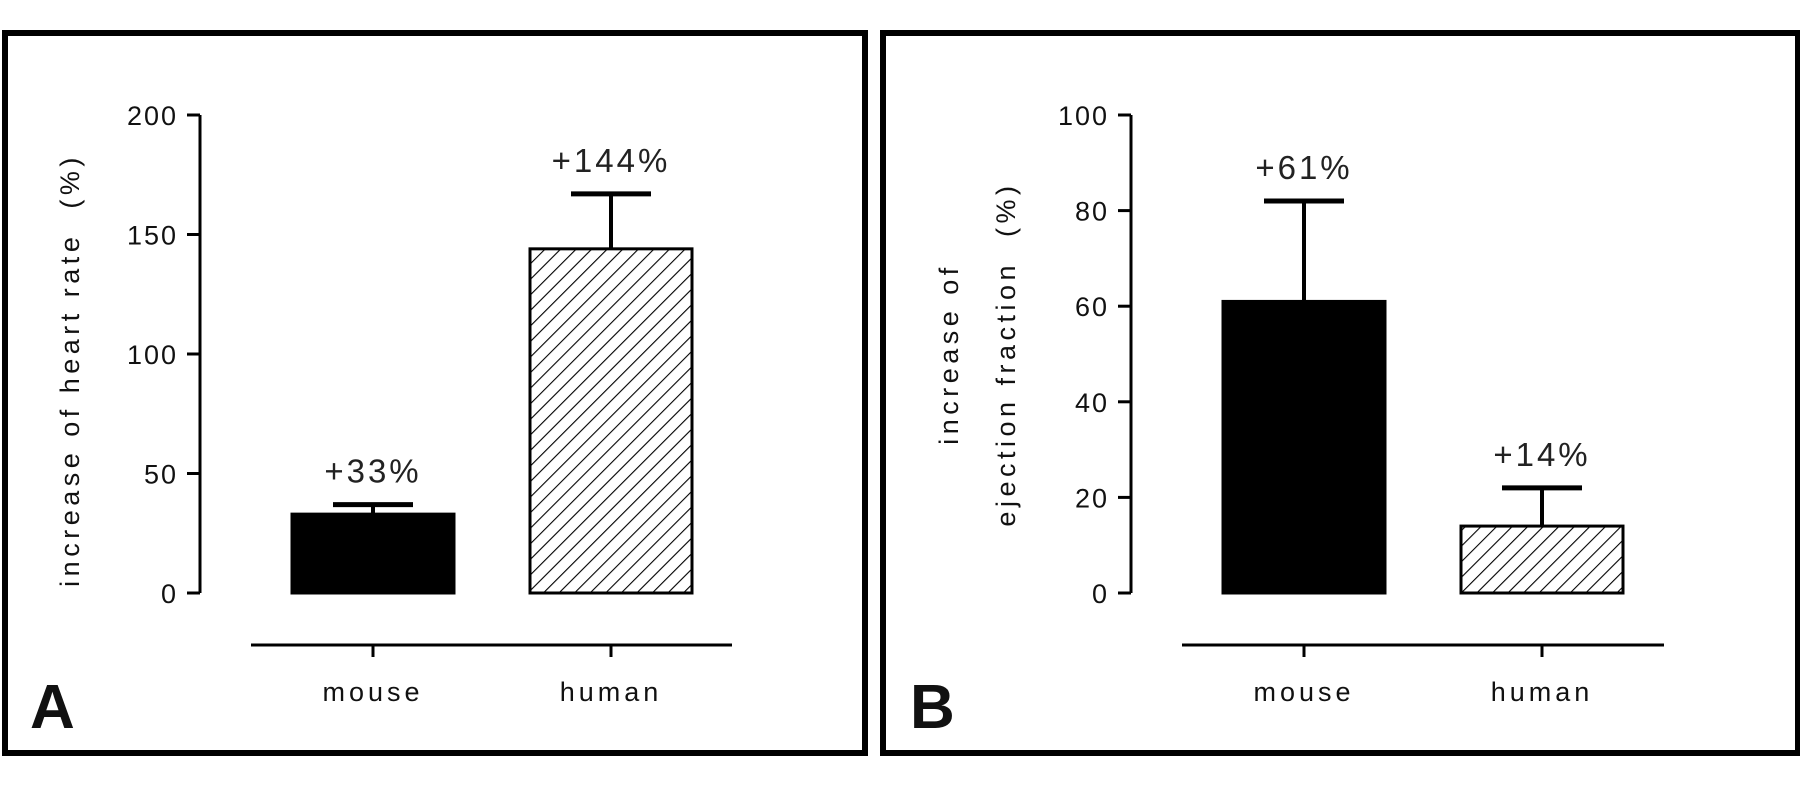 The image size is (1800, 785). I want to click on y-axis-label: increase of heart rate (%), so click(70, 370).